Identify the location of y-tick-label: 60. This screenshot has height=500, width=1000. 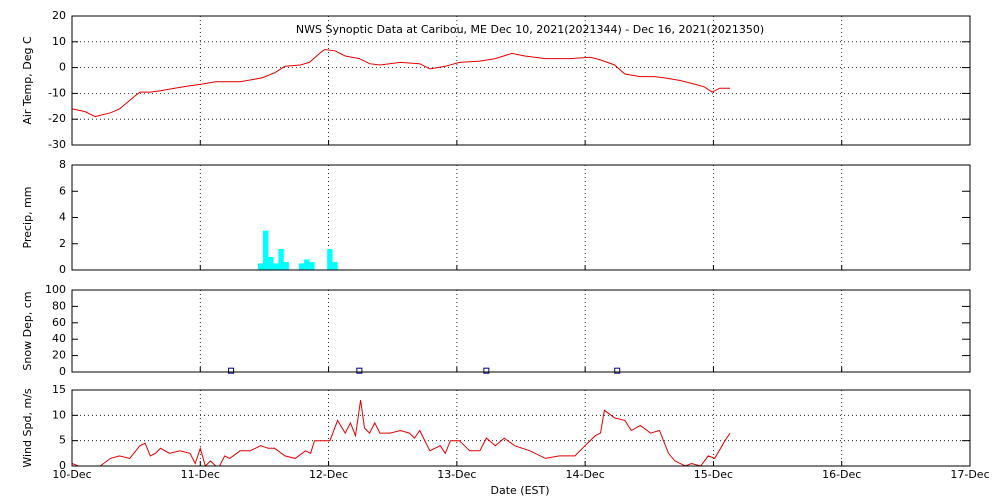
(59, 322).